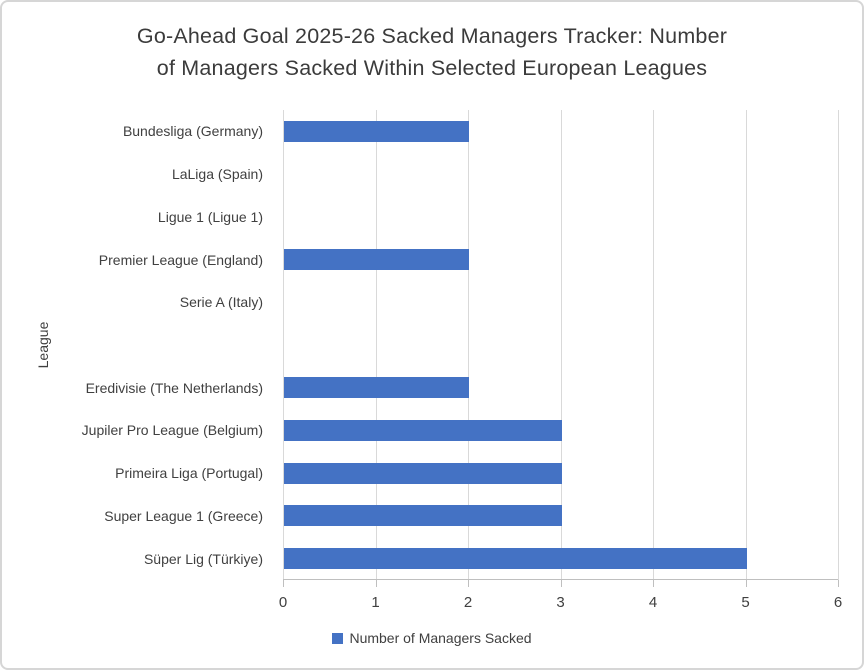  I want to click on x-axis-tick-label: 6, so click(838, 602).